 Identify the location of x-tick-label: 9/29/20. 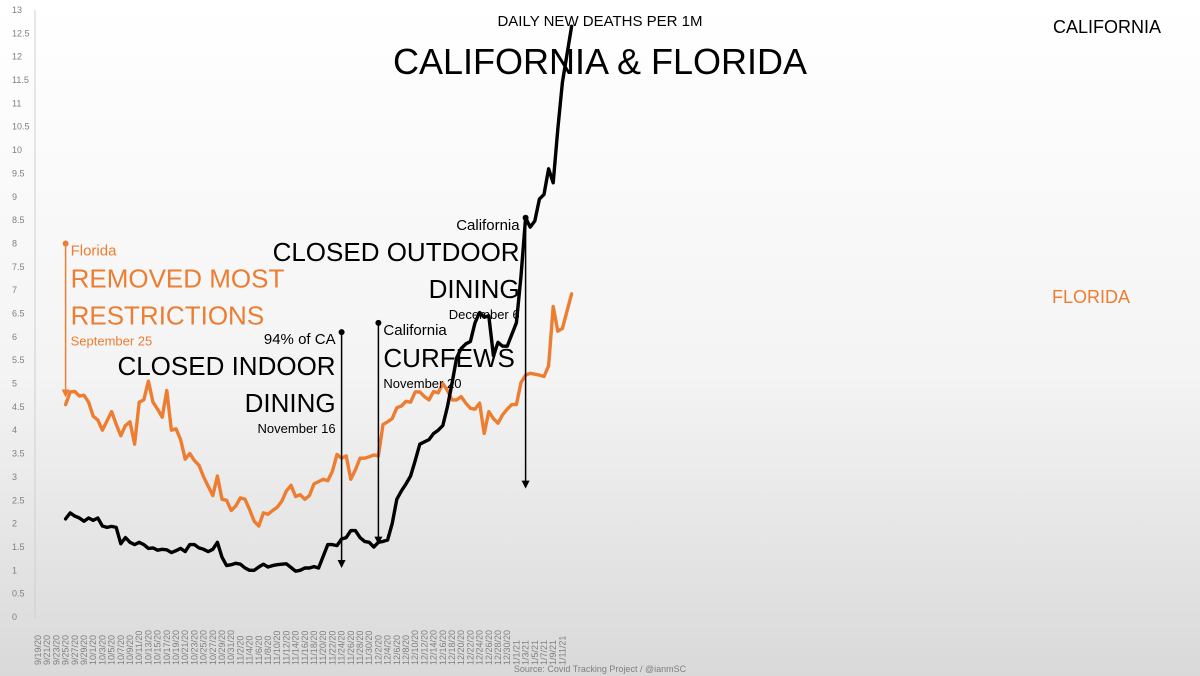
(84, 650).